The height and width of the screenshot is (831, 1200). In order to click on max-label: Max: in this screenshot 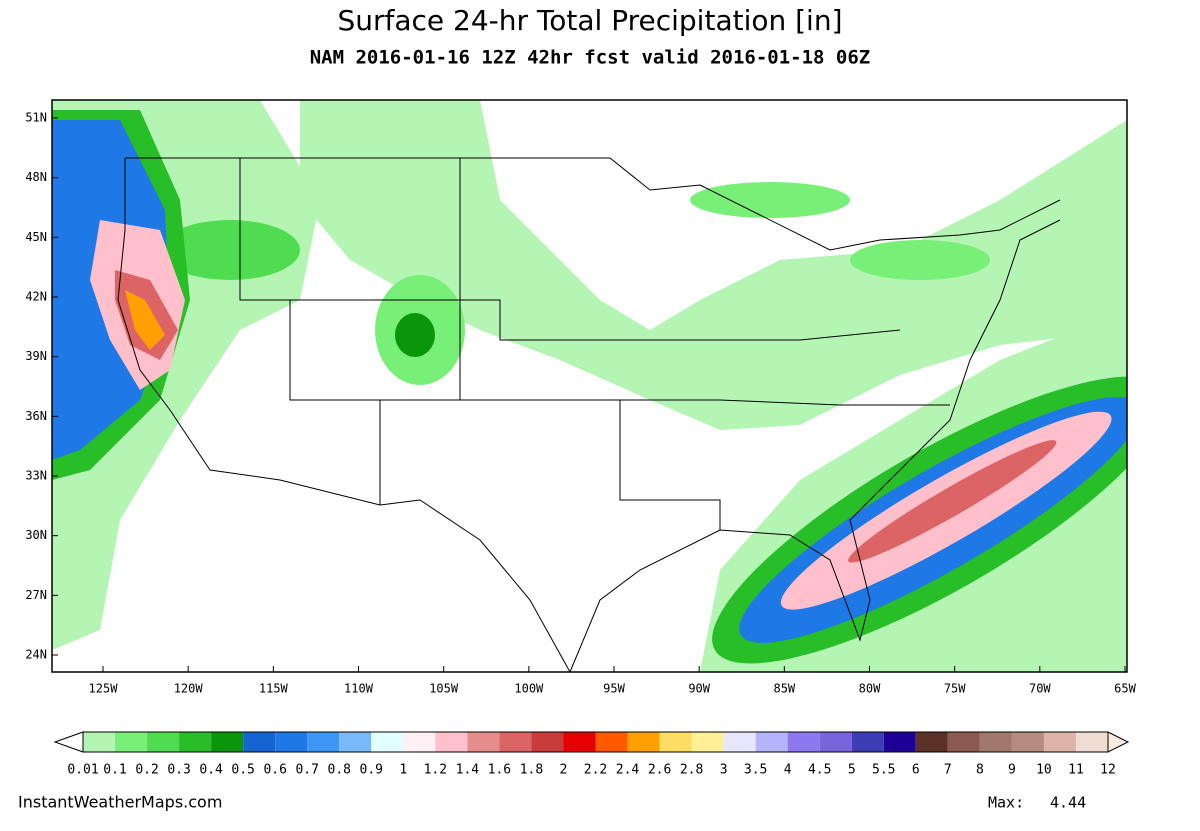, I will do `click(1006, 803)`.